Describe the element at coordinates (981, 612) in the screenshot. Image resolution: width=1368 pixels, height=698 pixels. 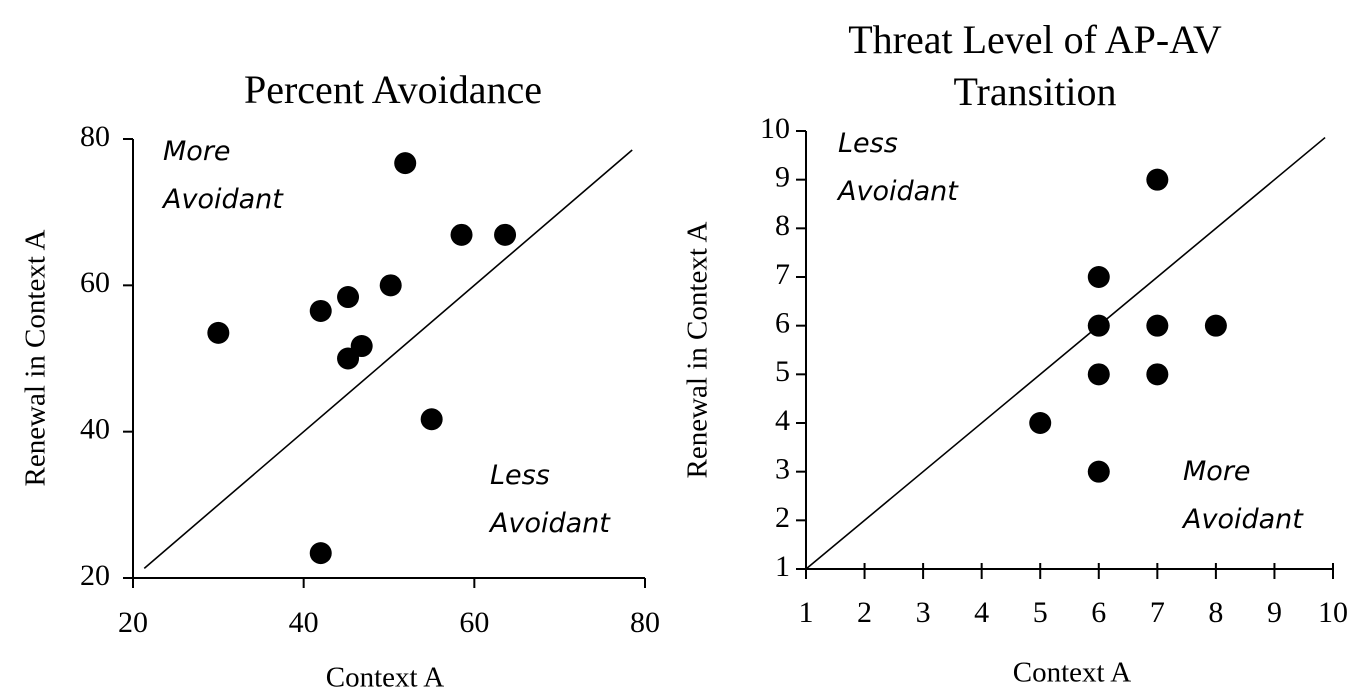
I see `x-tick-label: 4` at that location.